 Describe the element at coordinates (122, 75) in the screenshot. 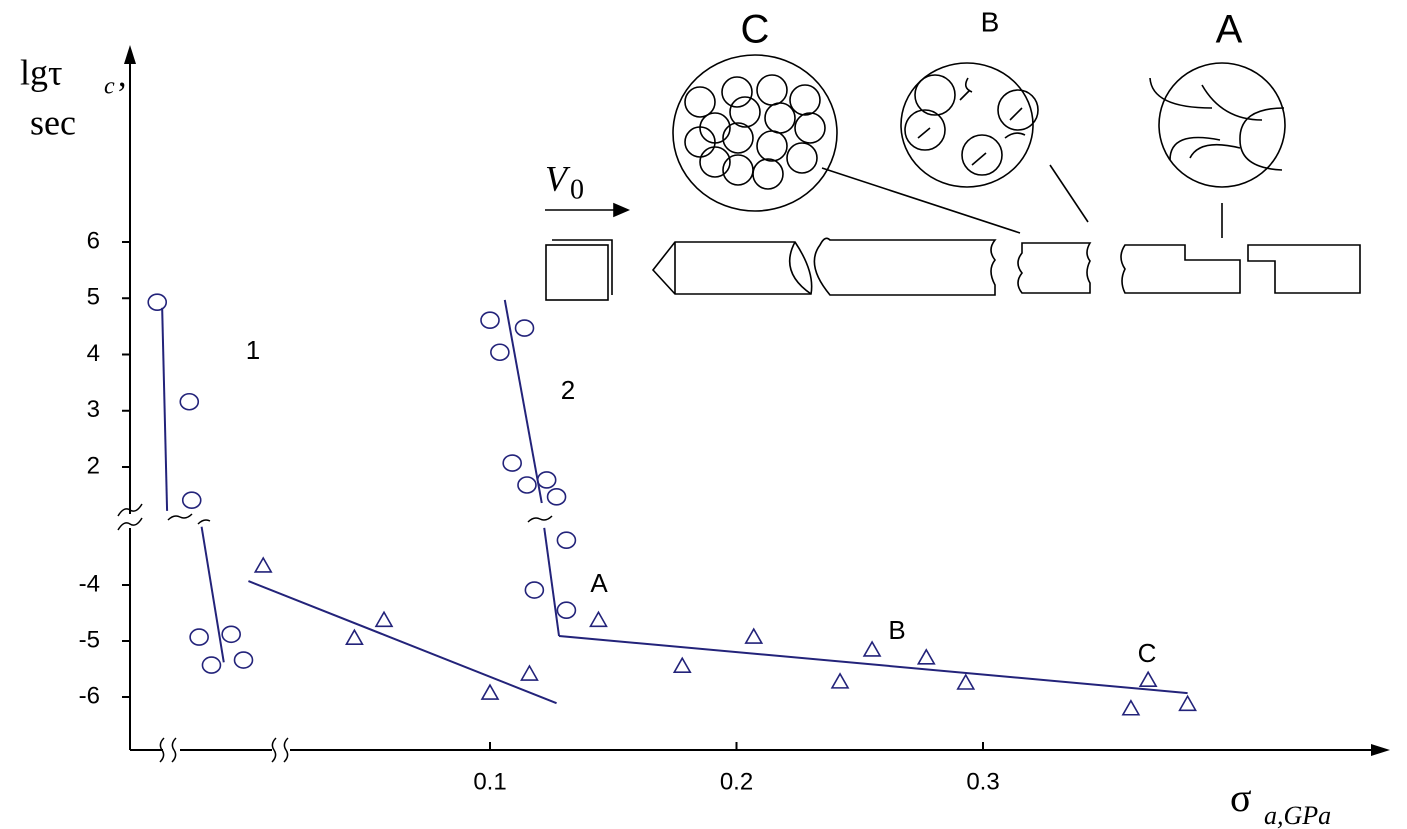

I see `y-label-suffix: ,` at that location.